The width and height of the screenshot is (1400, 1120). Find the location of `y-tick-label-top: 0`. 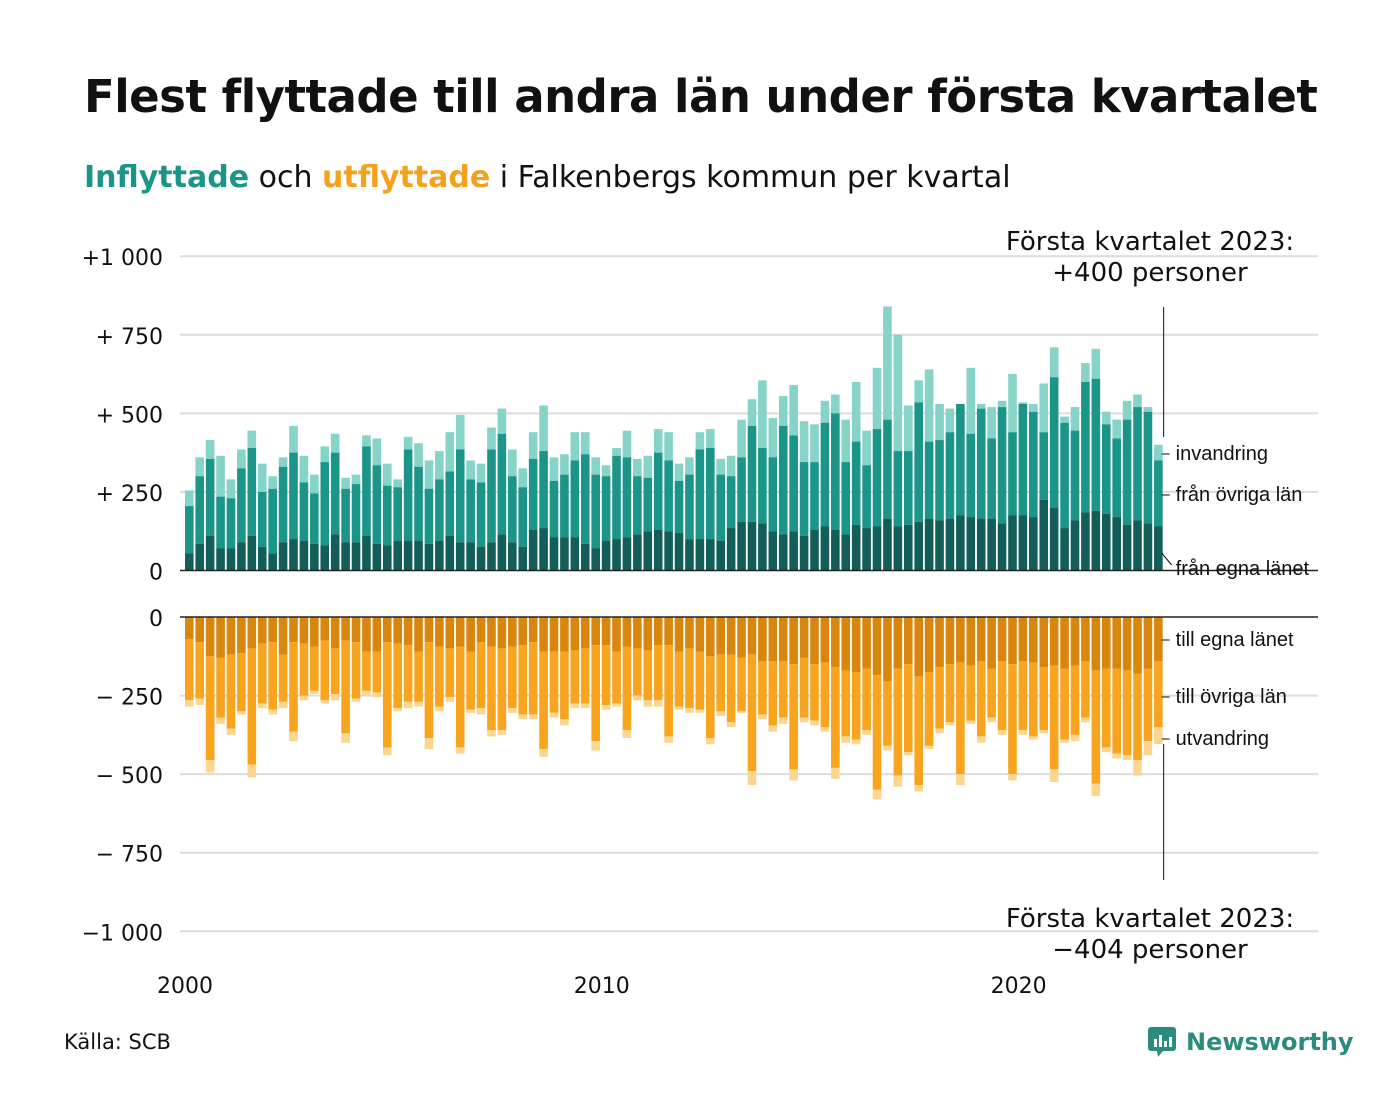

y-tick-label-top: 0 is located at coordinates (156, 573).